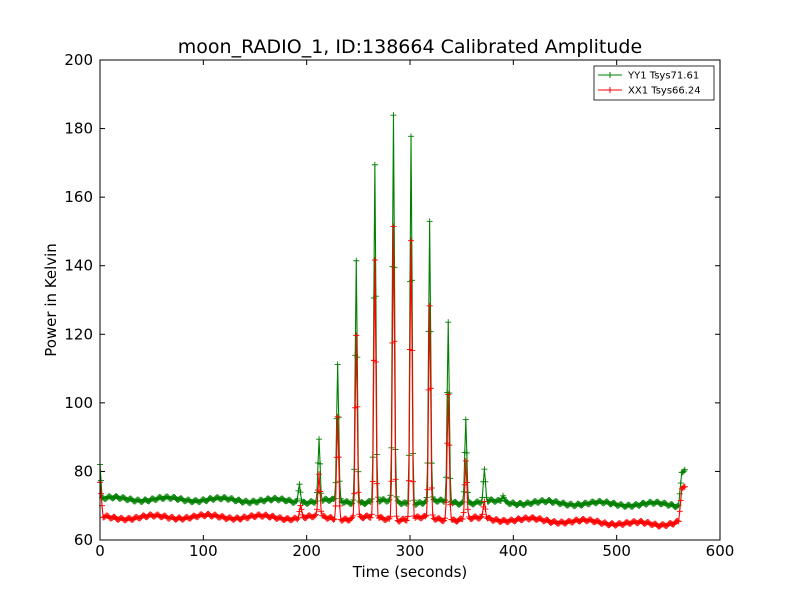 Image resolution: width=800 pixels, height=600 pixels. I want to click on y-tick-label: 80, so click(83, 471).